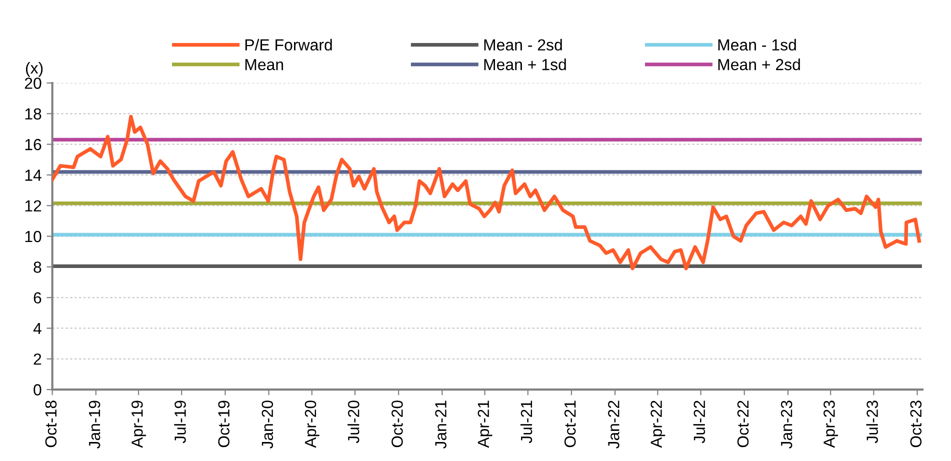 Image resolution: width=951 pixels, height=461 pixels. I want to click on x-tick-label: Jan-20, so click(268, 424).